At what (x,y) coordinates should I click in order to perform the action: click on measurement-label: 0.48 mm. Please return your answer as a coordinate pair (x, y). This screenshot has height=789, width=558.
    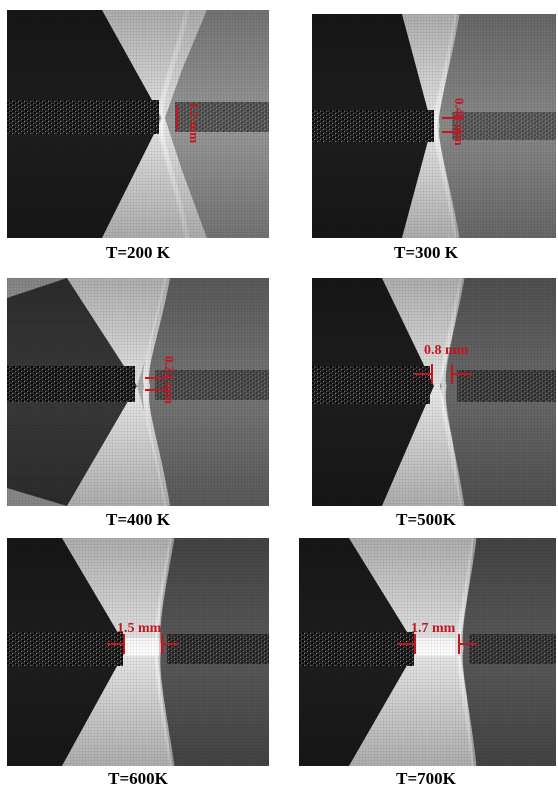
    Looking at the image, I should click on (459, 122).